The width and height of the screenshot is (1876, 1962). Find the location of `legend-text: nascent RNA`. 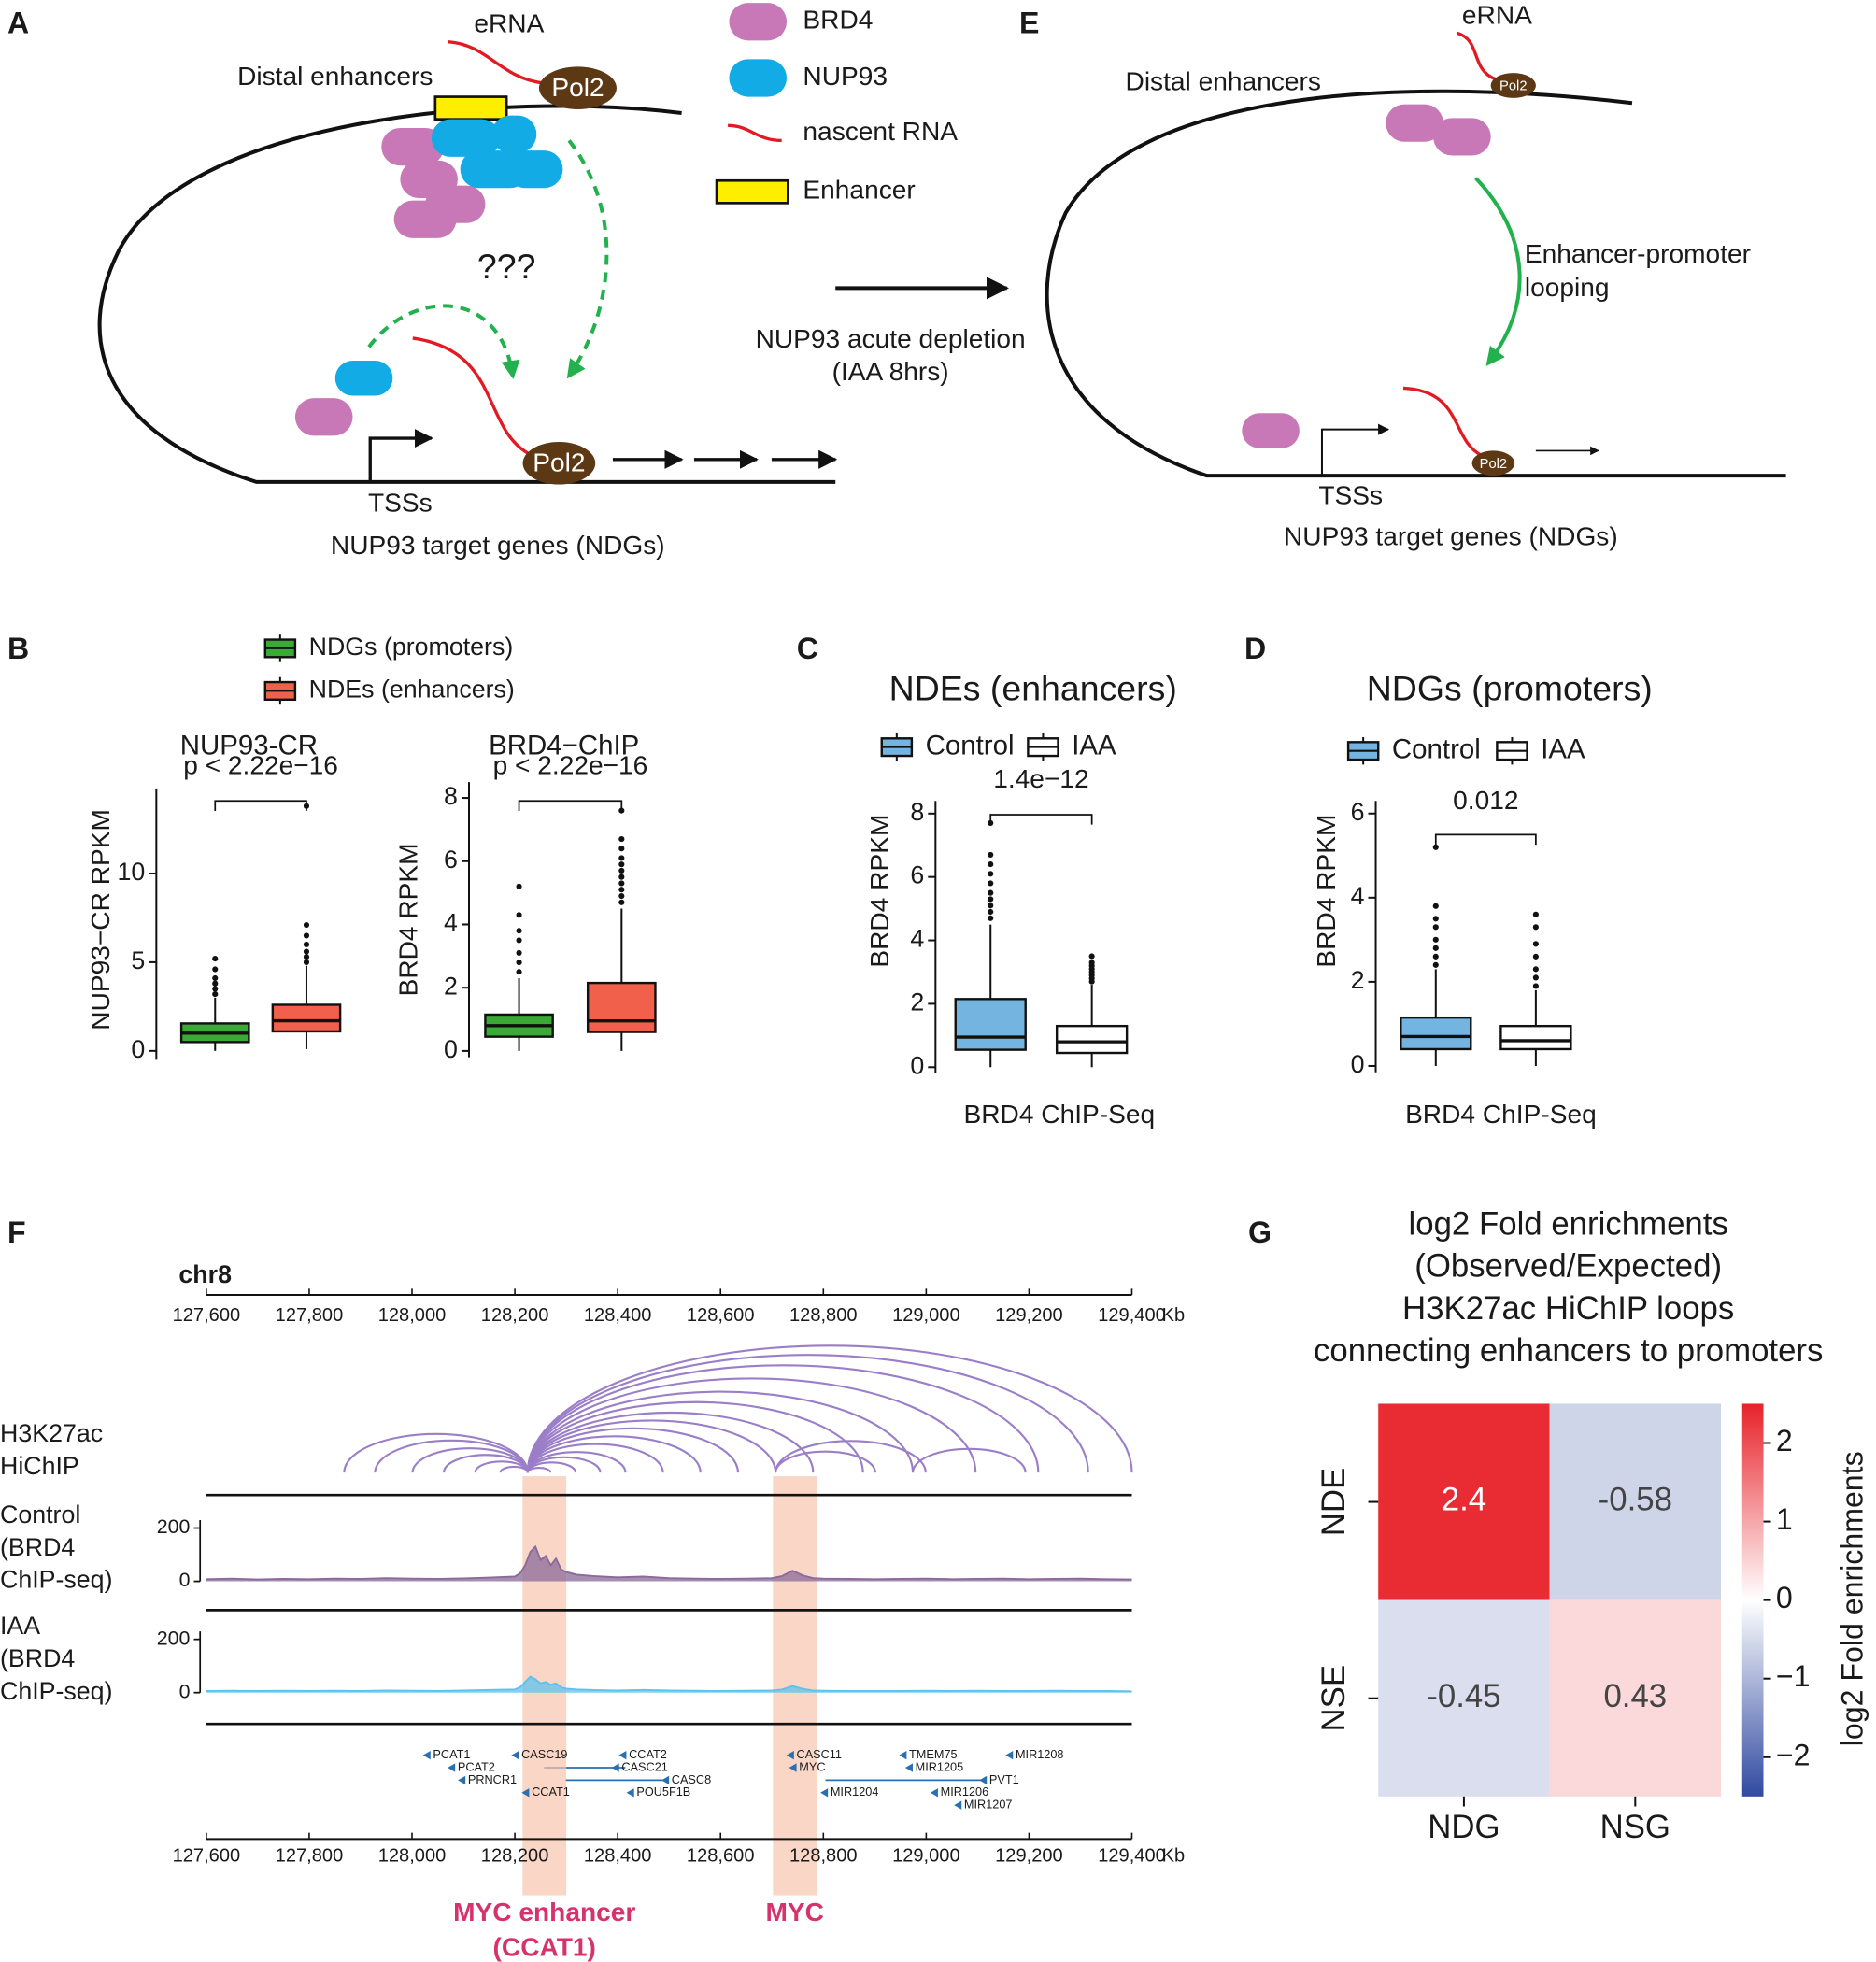

legend-text: nascent RNA is located at coordinates (880, 131).